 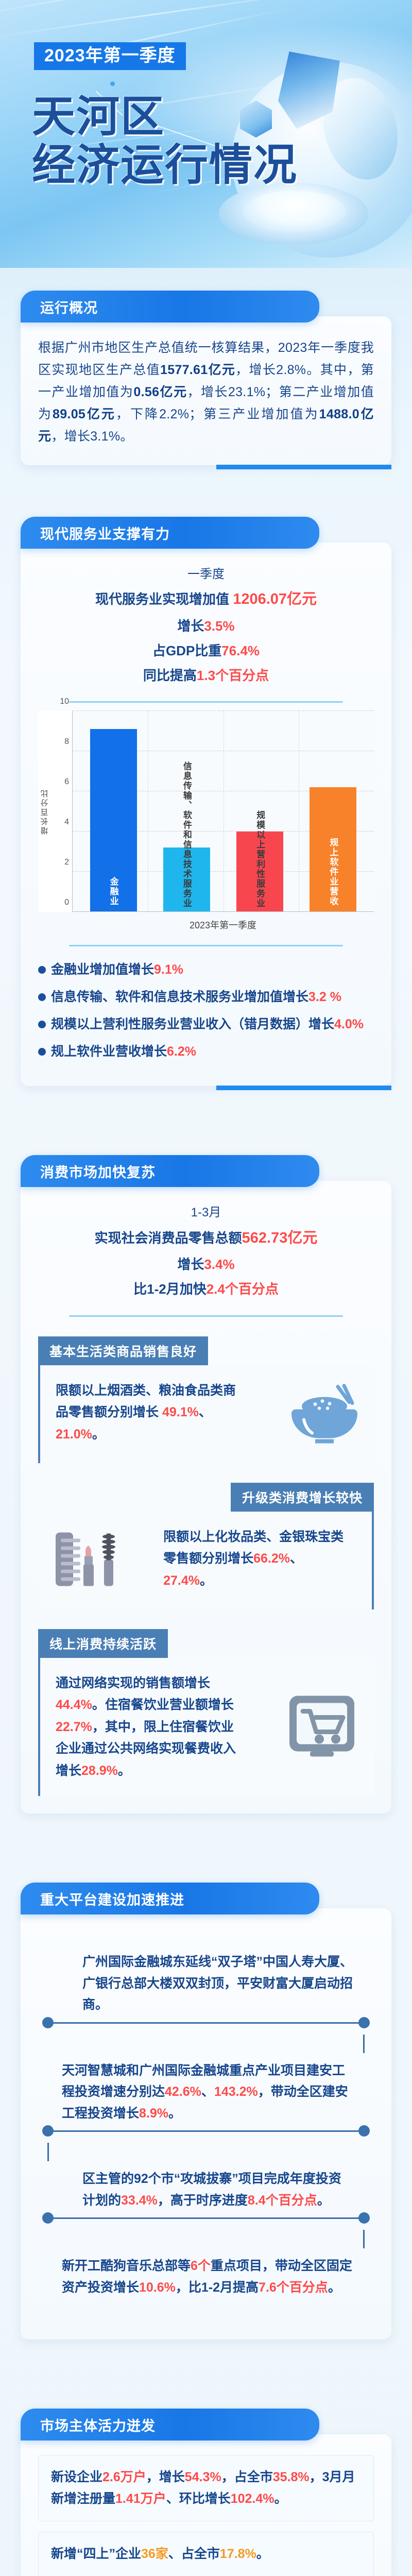 What do you see at coordinates (262, 2555) in the screenshot?
I see `me2-post: 。` at bounding box center [262, 2555].